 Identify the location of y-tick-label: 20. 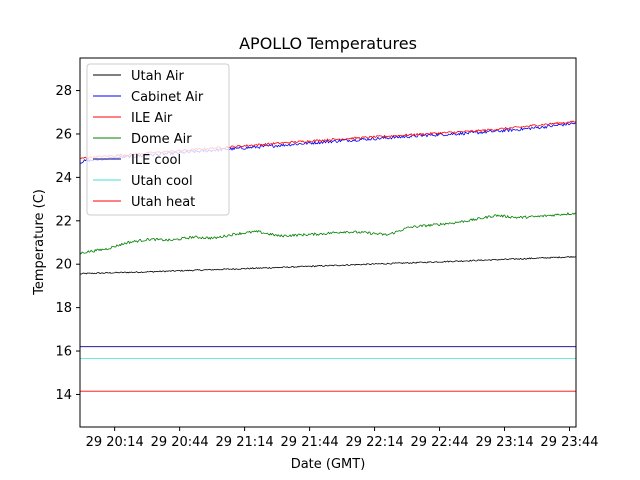
(63, 265).